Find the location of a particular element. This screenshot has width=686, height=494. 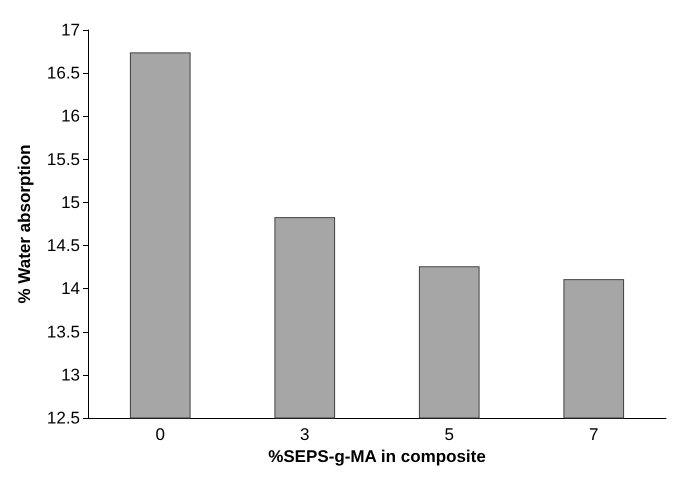

y-tick-label: 13.5 is located at coordinates (63, 332).